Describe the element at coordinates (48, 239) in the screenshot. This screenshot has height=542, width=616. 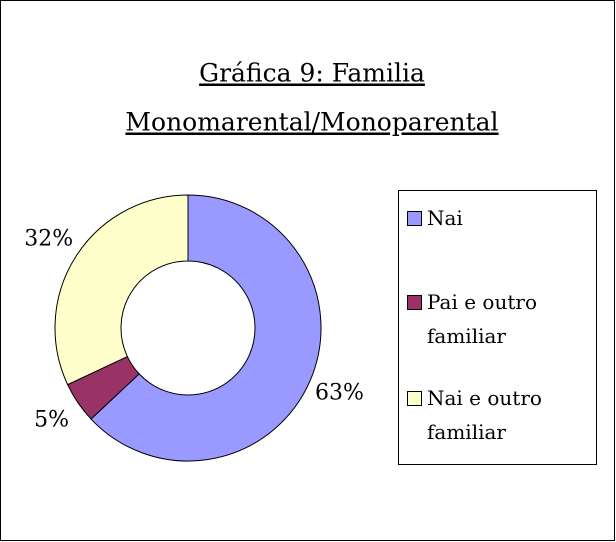
I see `data-label: 32%` at that location.